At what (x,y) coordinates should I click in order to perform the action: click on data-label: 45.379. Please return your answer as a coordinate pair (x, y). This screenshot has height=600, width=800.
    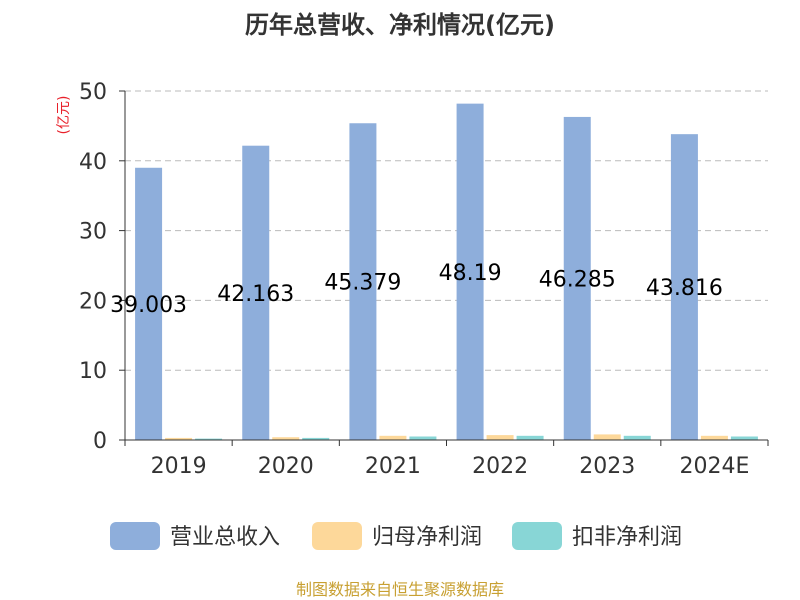
    Looking at the image, I should click on (362, 283).